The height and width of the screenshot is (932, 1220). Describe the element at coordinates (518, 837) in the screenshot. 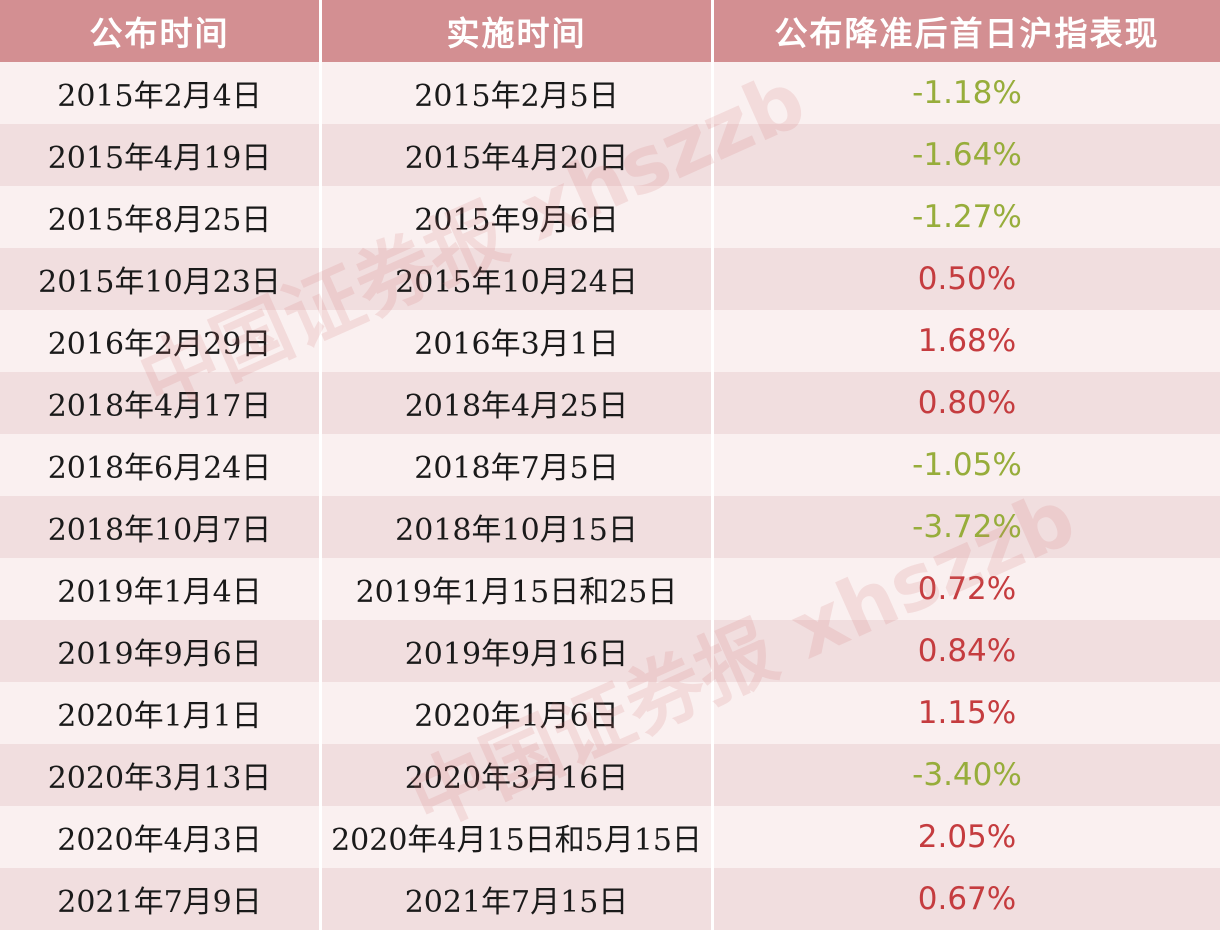

I see `effective-date-cell: 2020年4月15日和5月15日` at that location.